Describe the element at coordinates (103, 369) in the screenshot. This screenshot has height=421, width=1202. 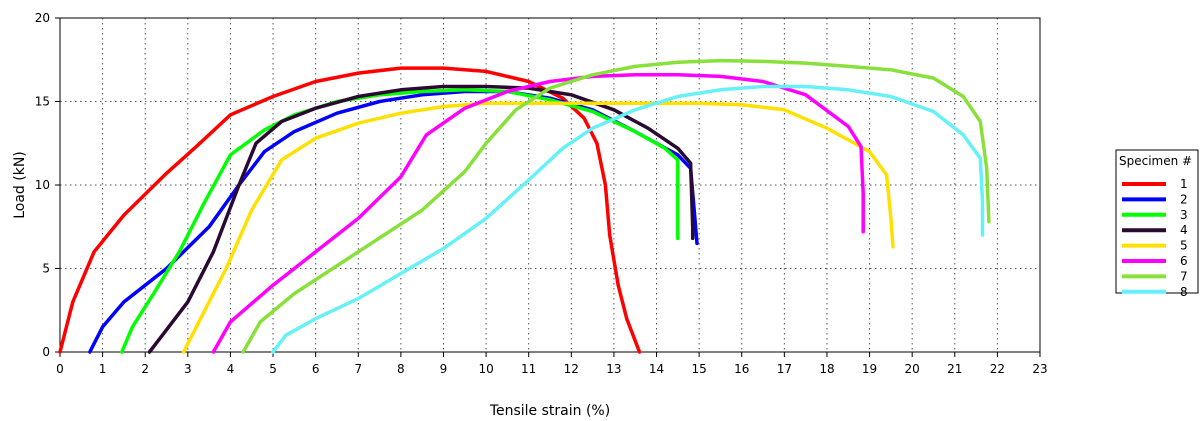
I see `x-tick-label: 1` at that location.